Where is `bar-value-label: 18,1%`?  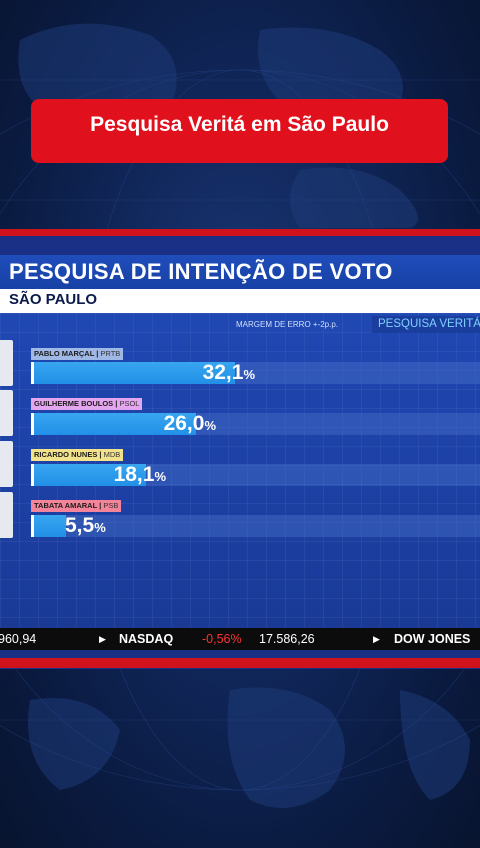 bar-value-label: 18,1% is located at coordinates (140, 476).